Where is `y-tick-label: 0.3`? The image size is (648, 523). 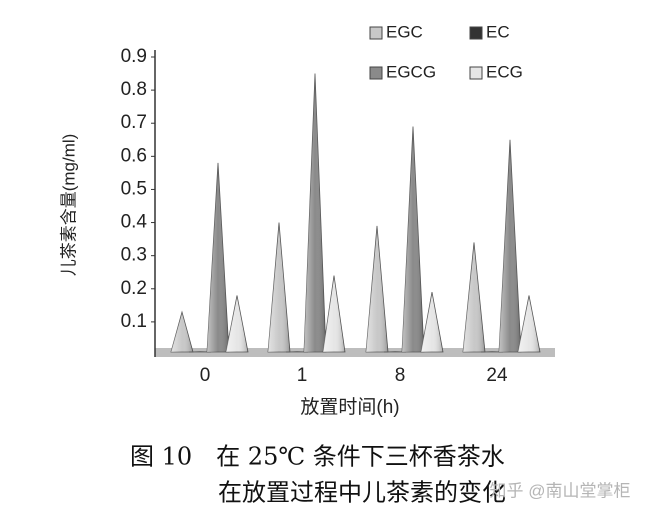 y-tick-label: 0.3 is located at coordinates (134, 255).